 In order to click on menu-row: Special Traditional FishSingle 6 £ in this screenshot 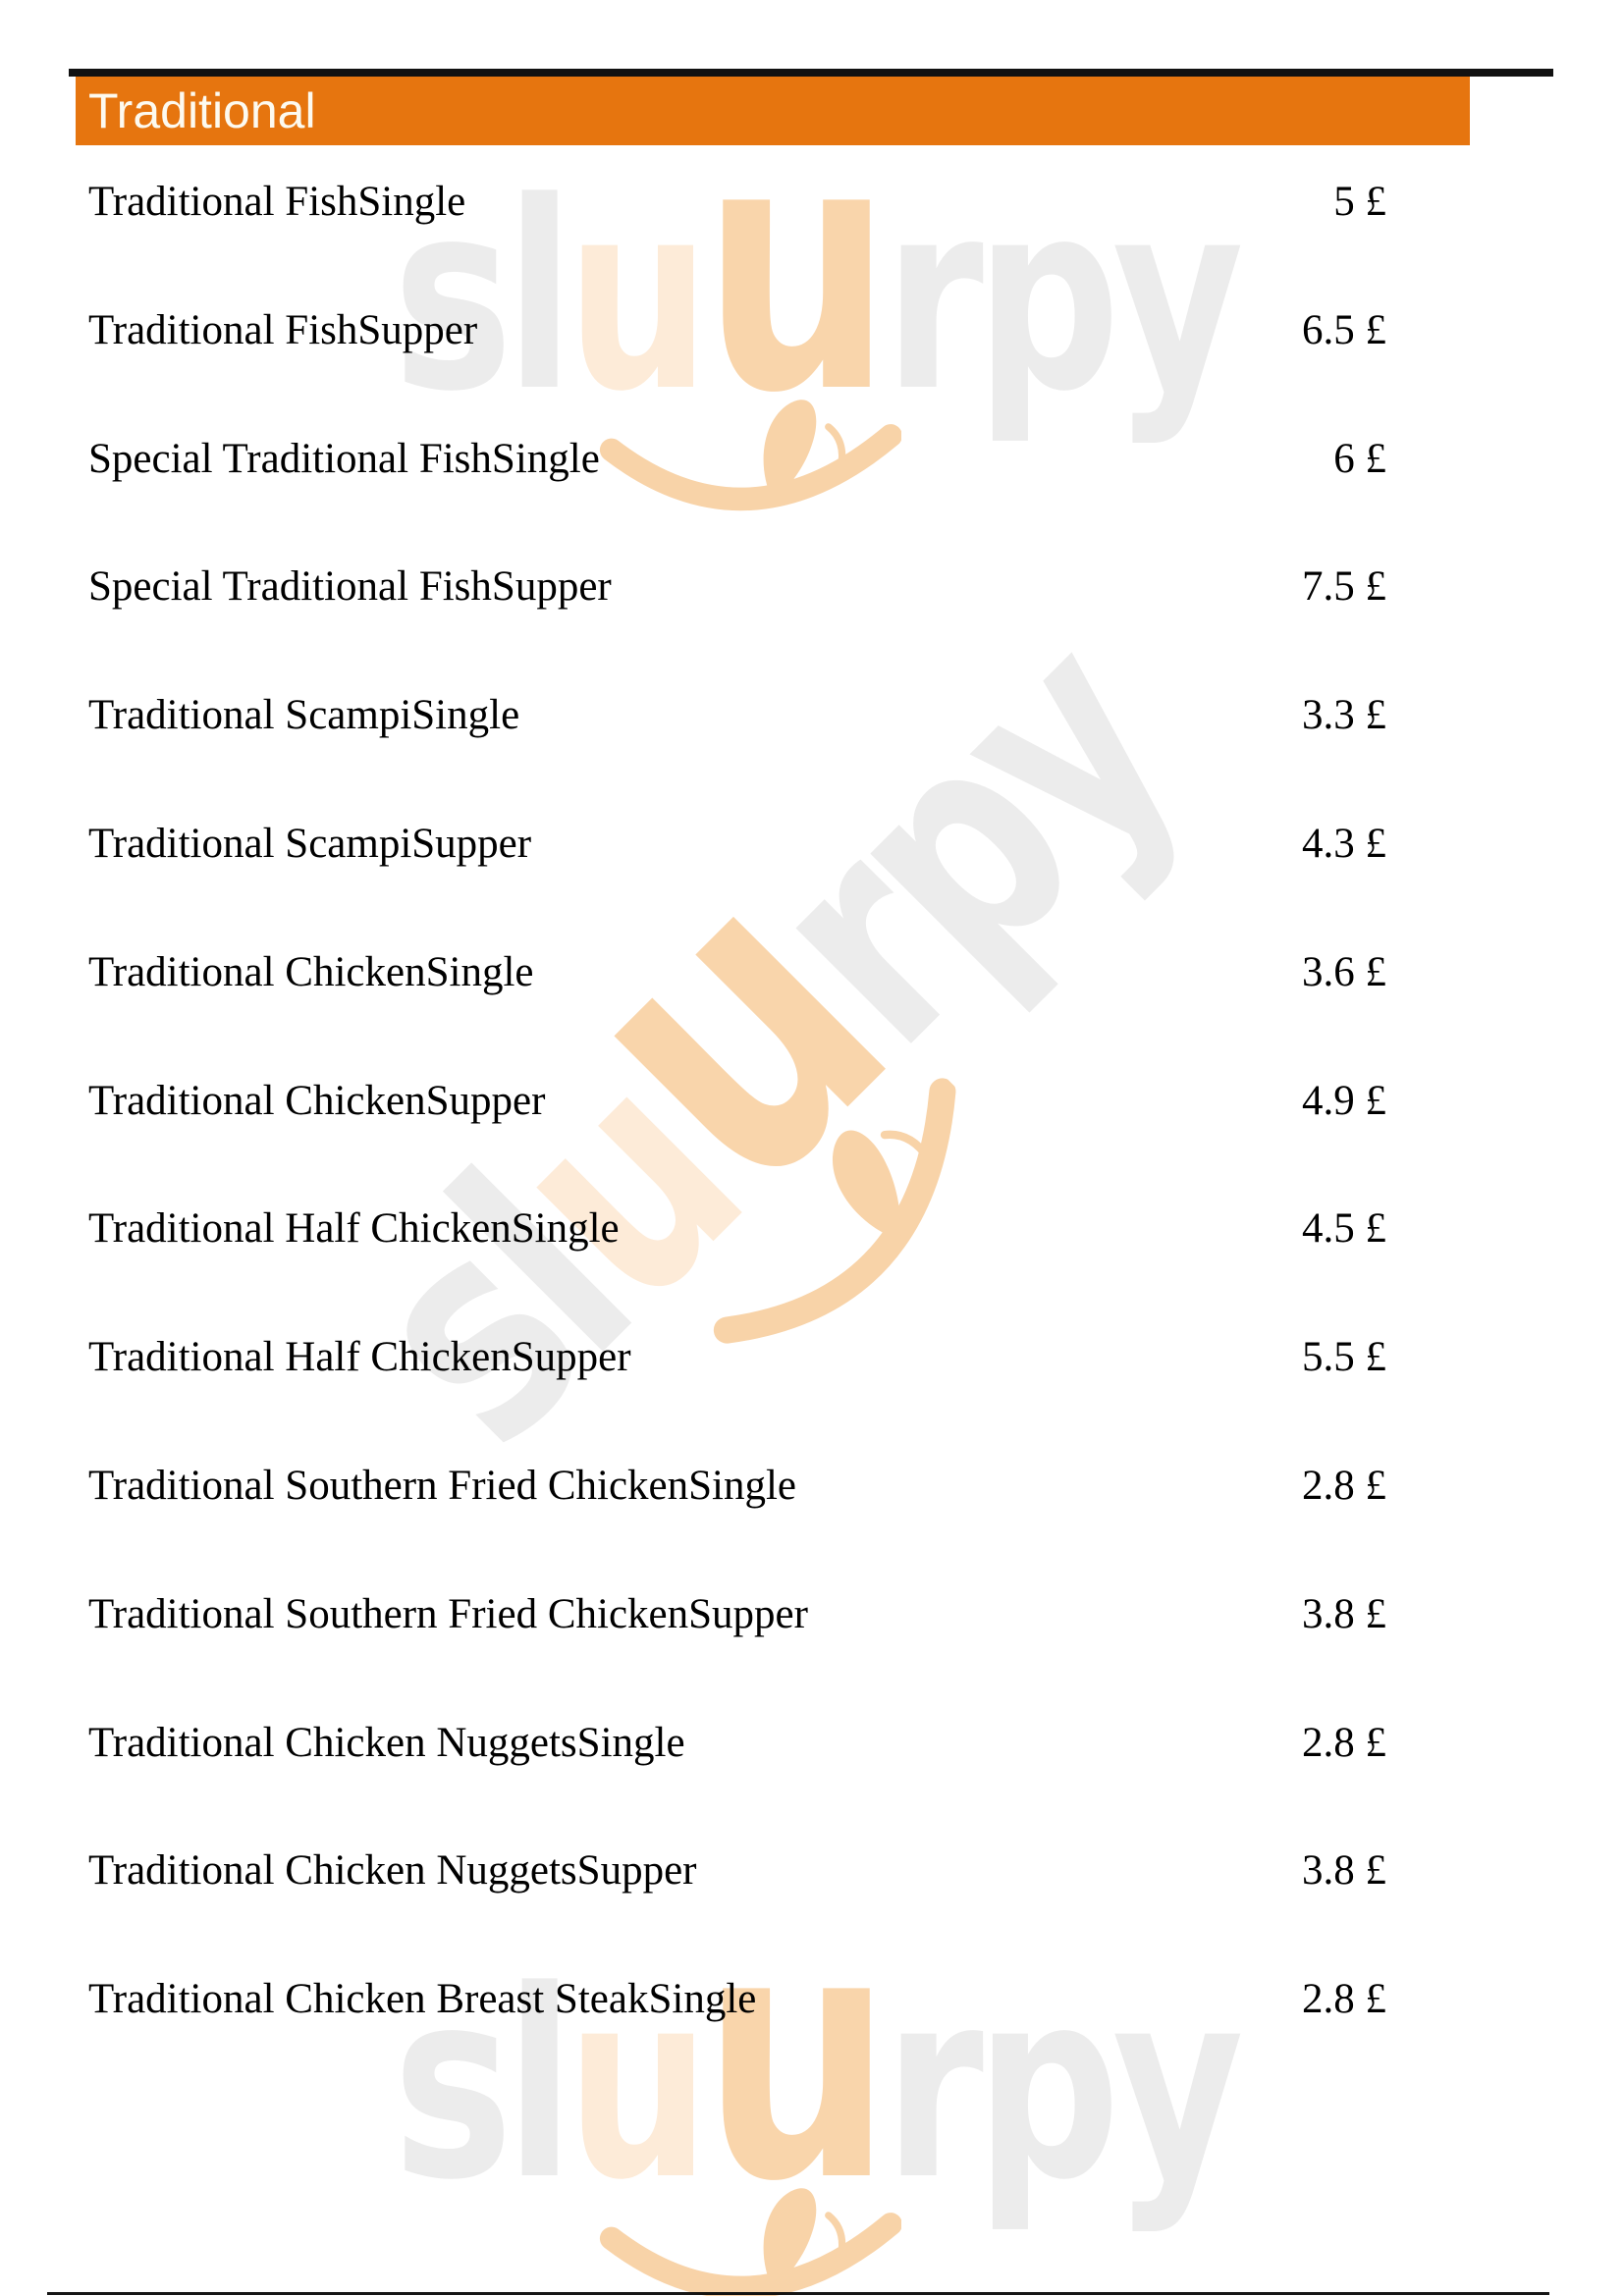, I will do `click(737, 459)`.